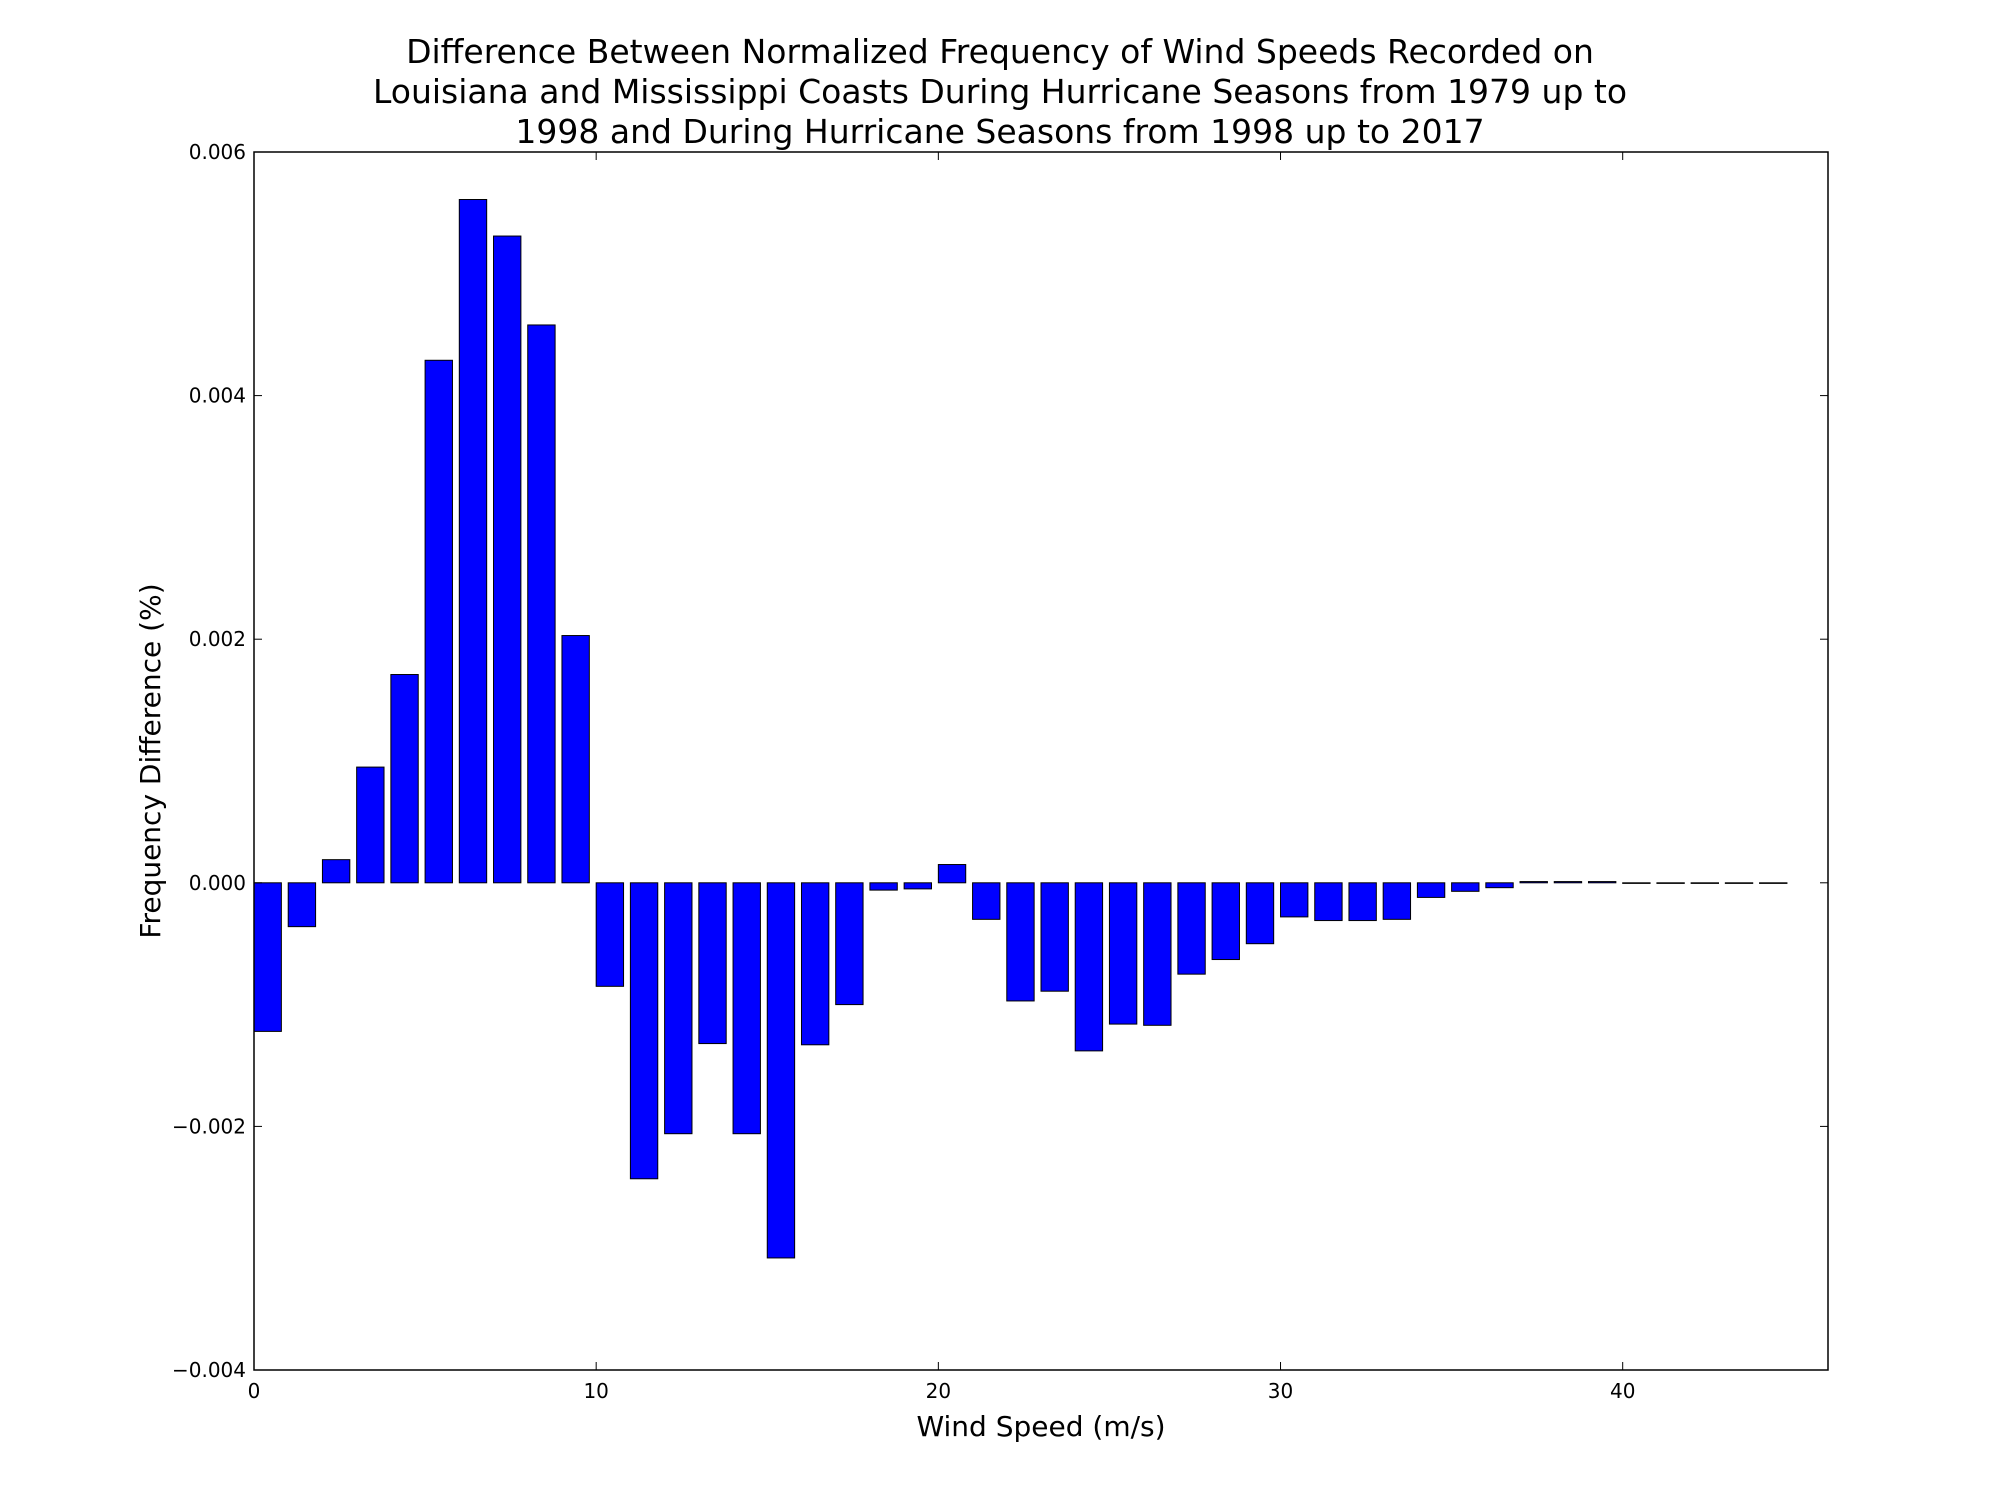  What do you see at coordinates (217, 152) in the screenshot?
I see `y-tick-label: 0.006` at bounding box center [217, 152].